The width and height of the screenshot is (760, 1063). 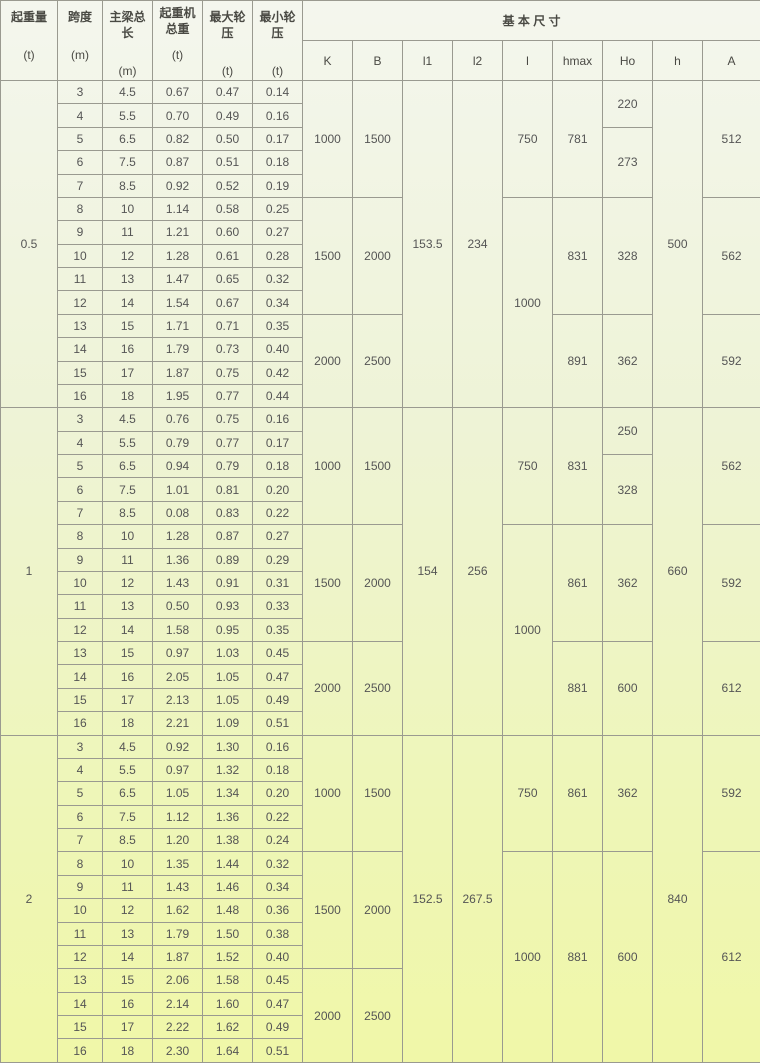 What do you see at coordinates (278, 232) in the screenshot?
I see `min-wheel-load-cell: 0.27` at bounding box center [278, 232].